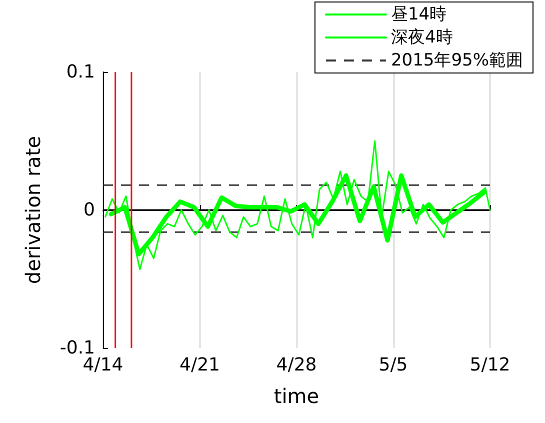 This screenshot has width=545, height=423. Describe the element at coordinates (457, 60) in the screenshot. I see `legend-label: 2015年95%範囲` at that location.